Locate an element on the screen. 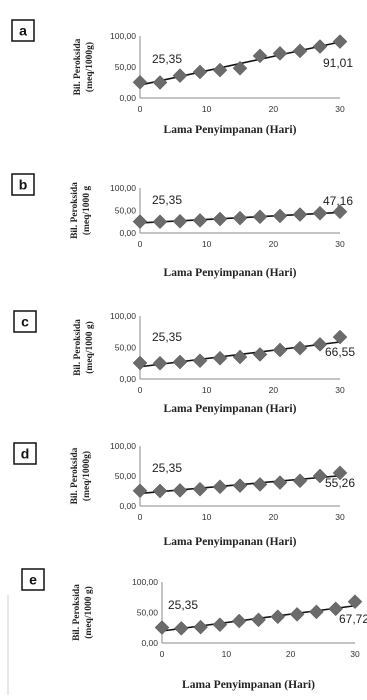 This screenshot has height=700, width=367. panel-label-b: b is located at coordinates (23, 184).